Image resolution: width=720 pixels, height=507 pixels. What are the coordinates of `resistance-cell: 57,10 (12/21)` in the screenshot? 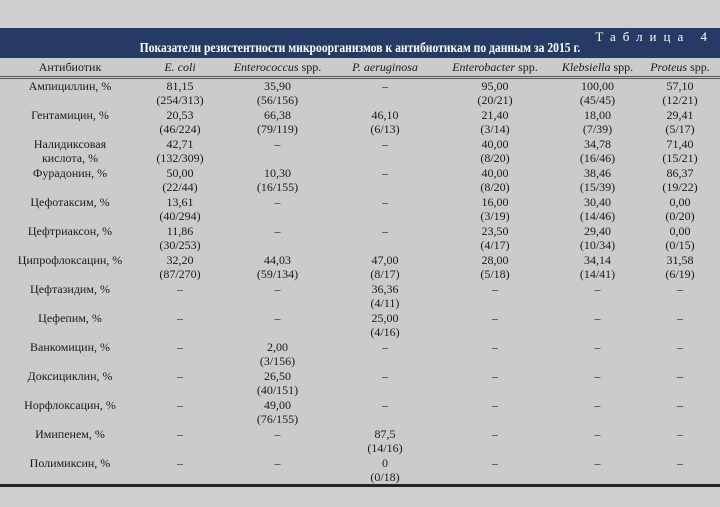 It's located at (680, 93).